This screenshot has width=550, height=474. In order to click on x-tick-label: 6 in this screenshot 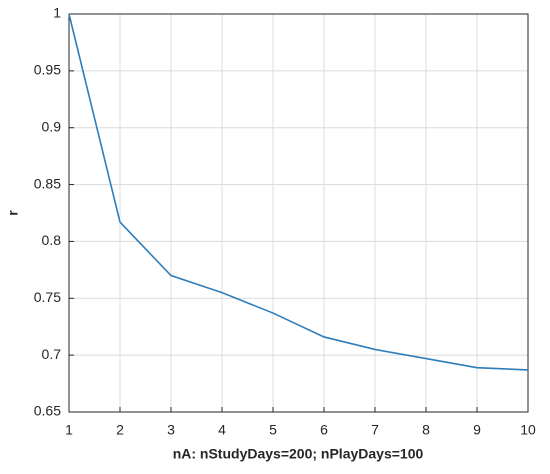, I will do `click(324, 430)`.